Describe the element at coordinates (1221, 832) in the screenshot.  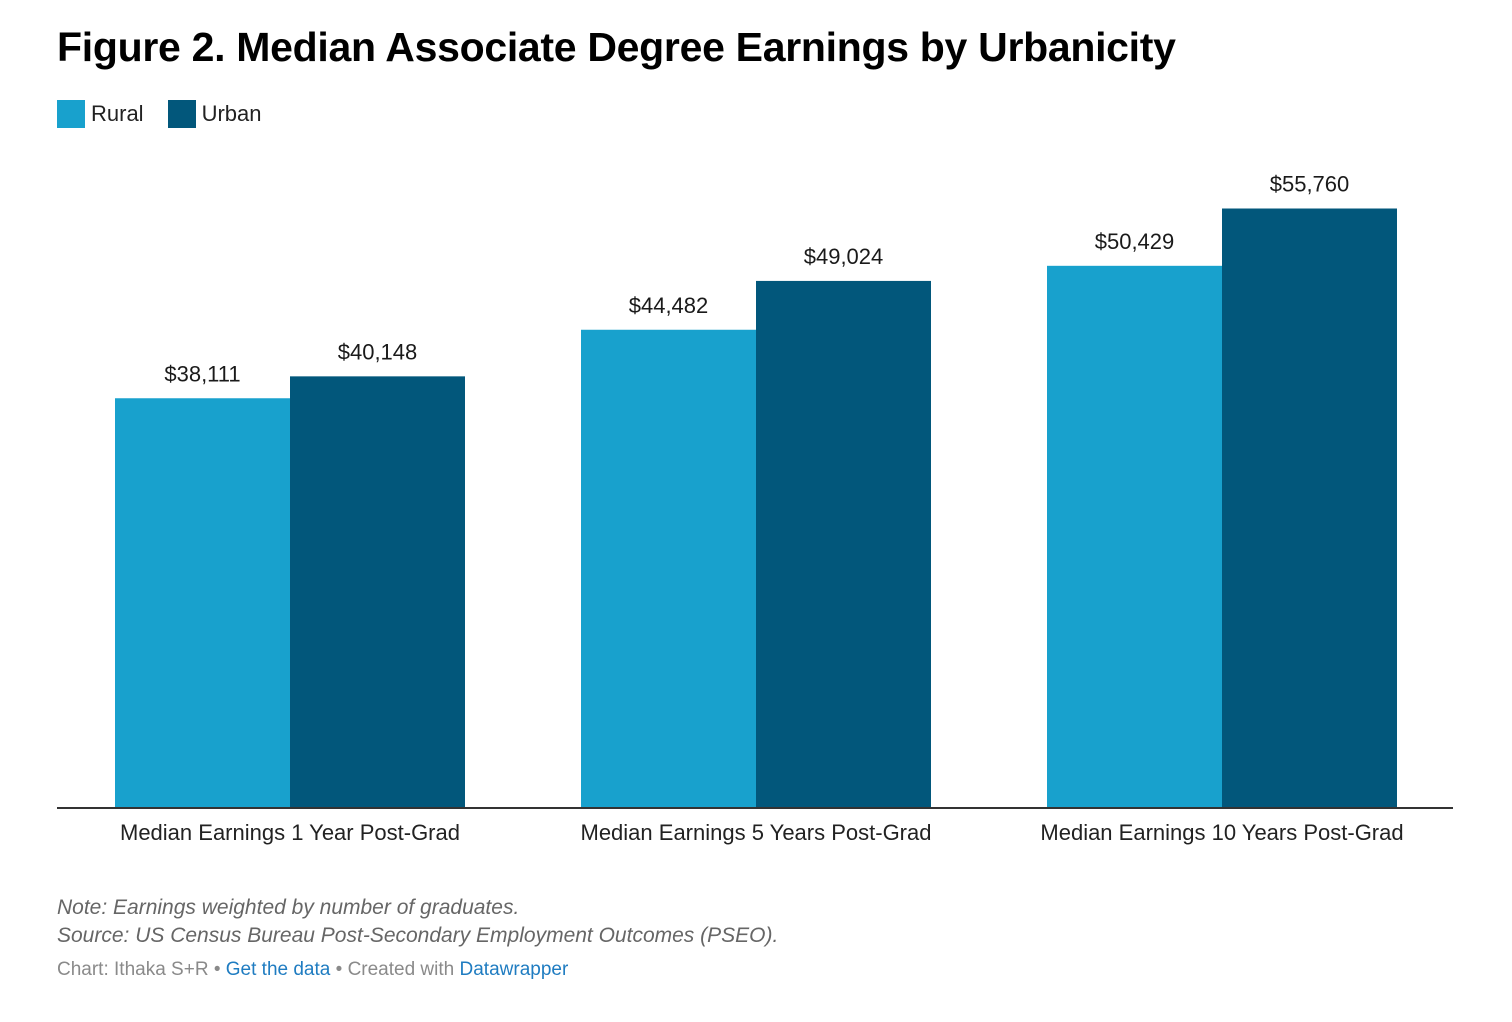
I see `x-axis-category-label: Median Earnings 10 Years Post-Grad` at that location.